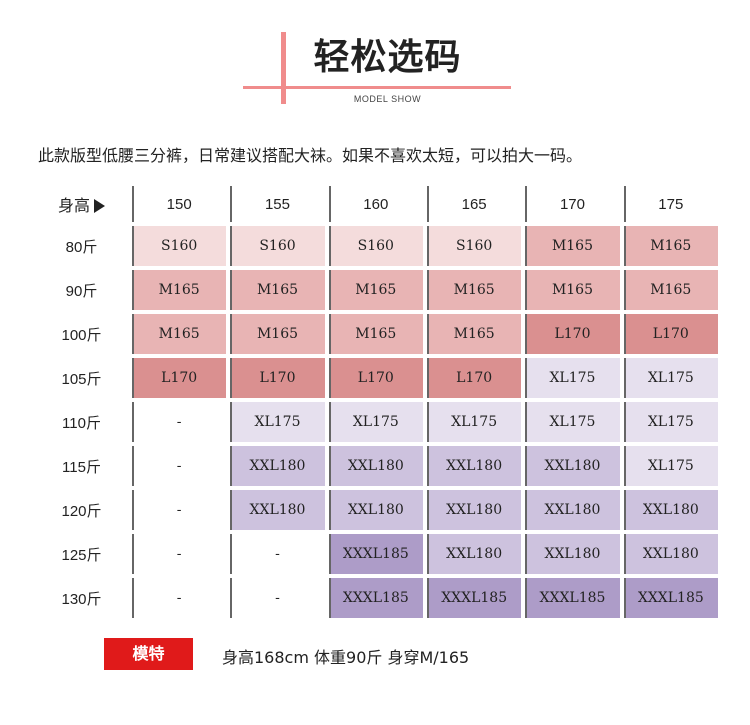 The image size is (750, 725). What do you see at coordinates (177, 206) in the screenshot?
I see `height-header-cell: 150` at bounding box center [177, 206].